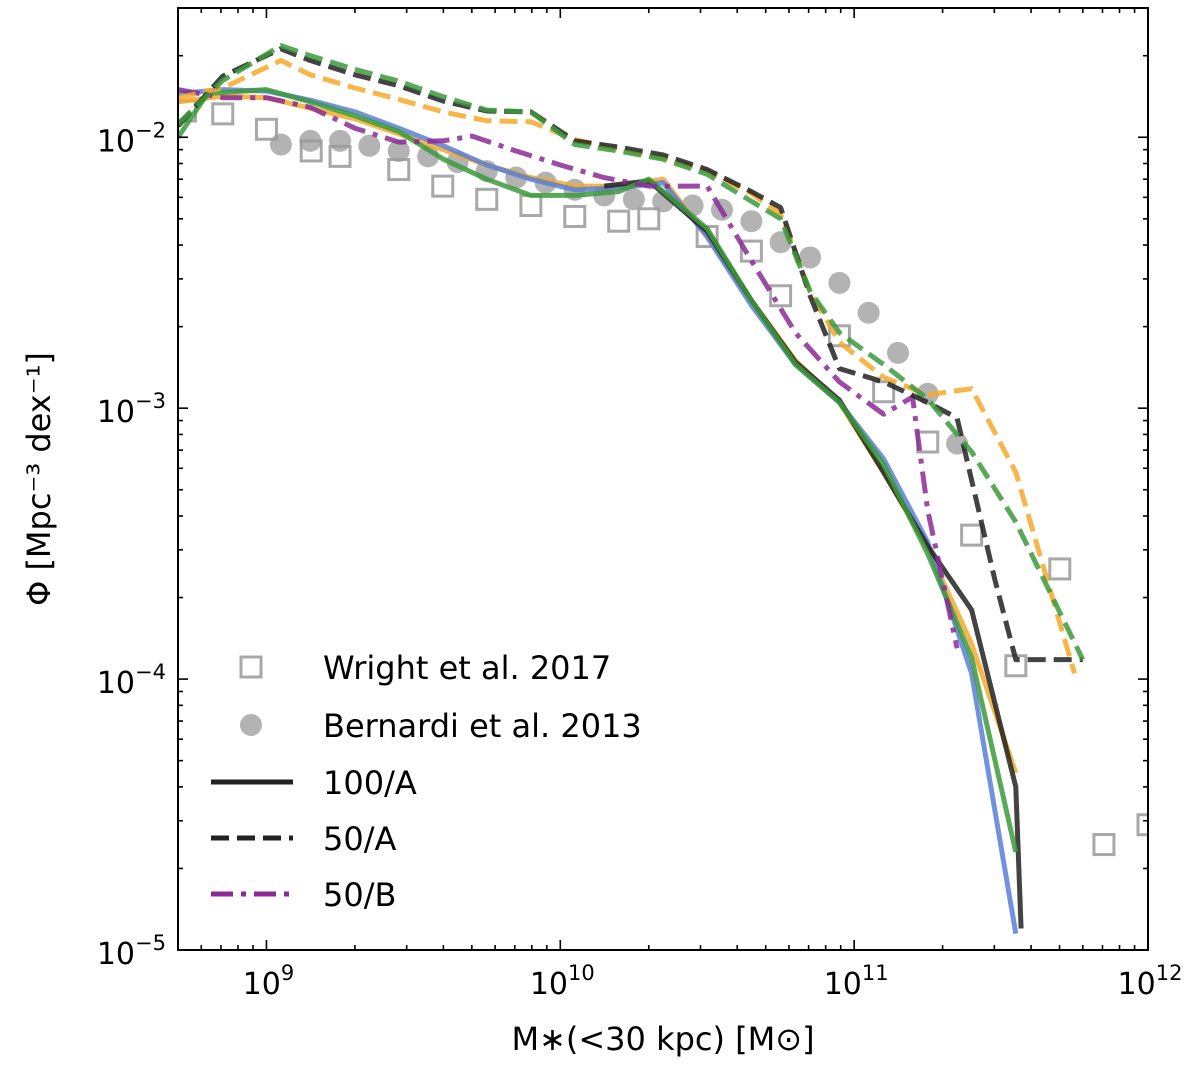 The width and height of the screenshot is (1200, 1070). I want to click on legend-entry: 50/A, so click(304, 839).